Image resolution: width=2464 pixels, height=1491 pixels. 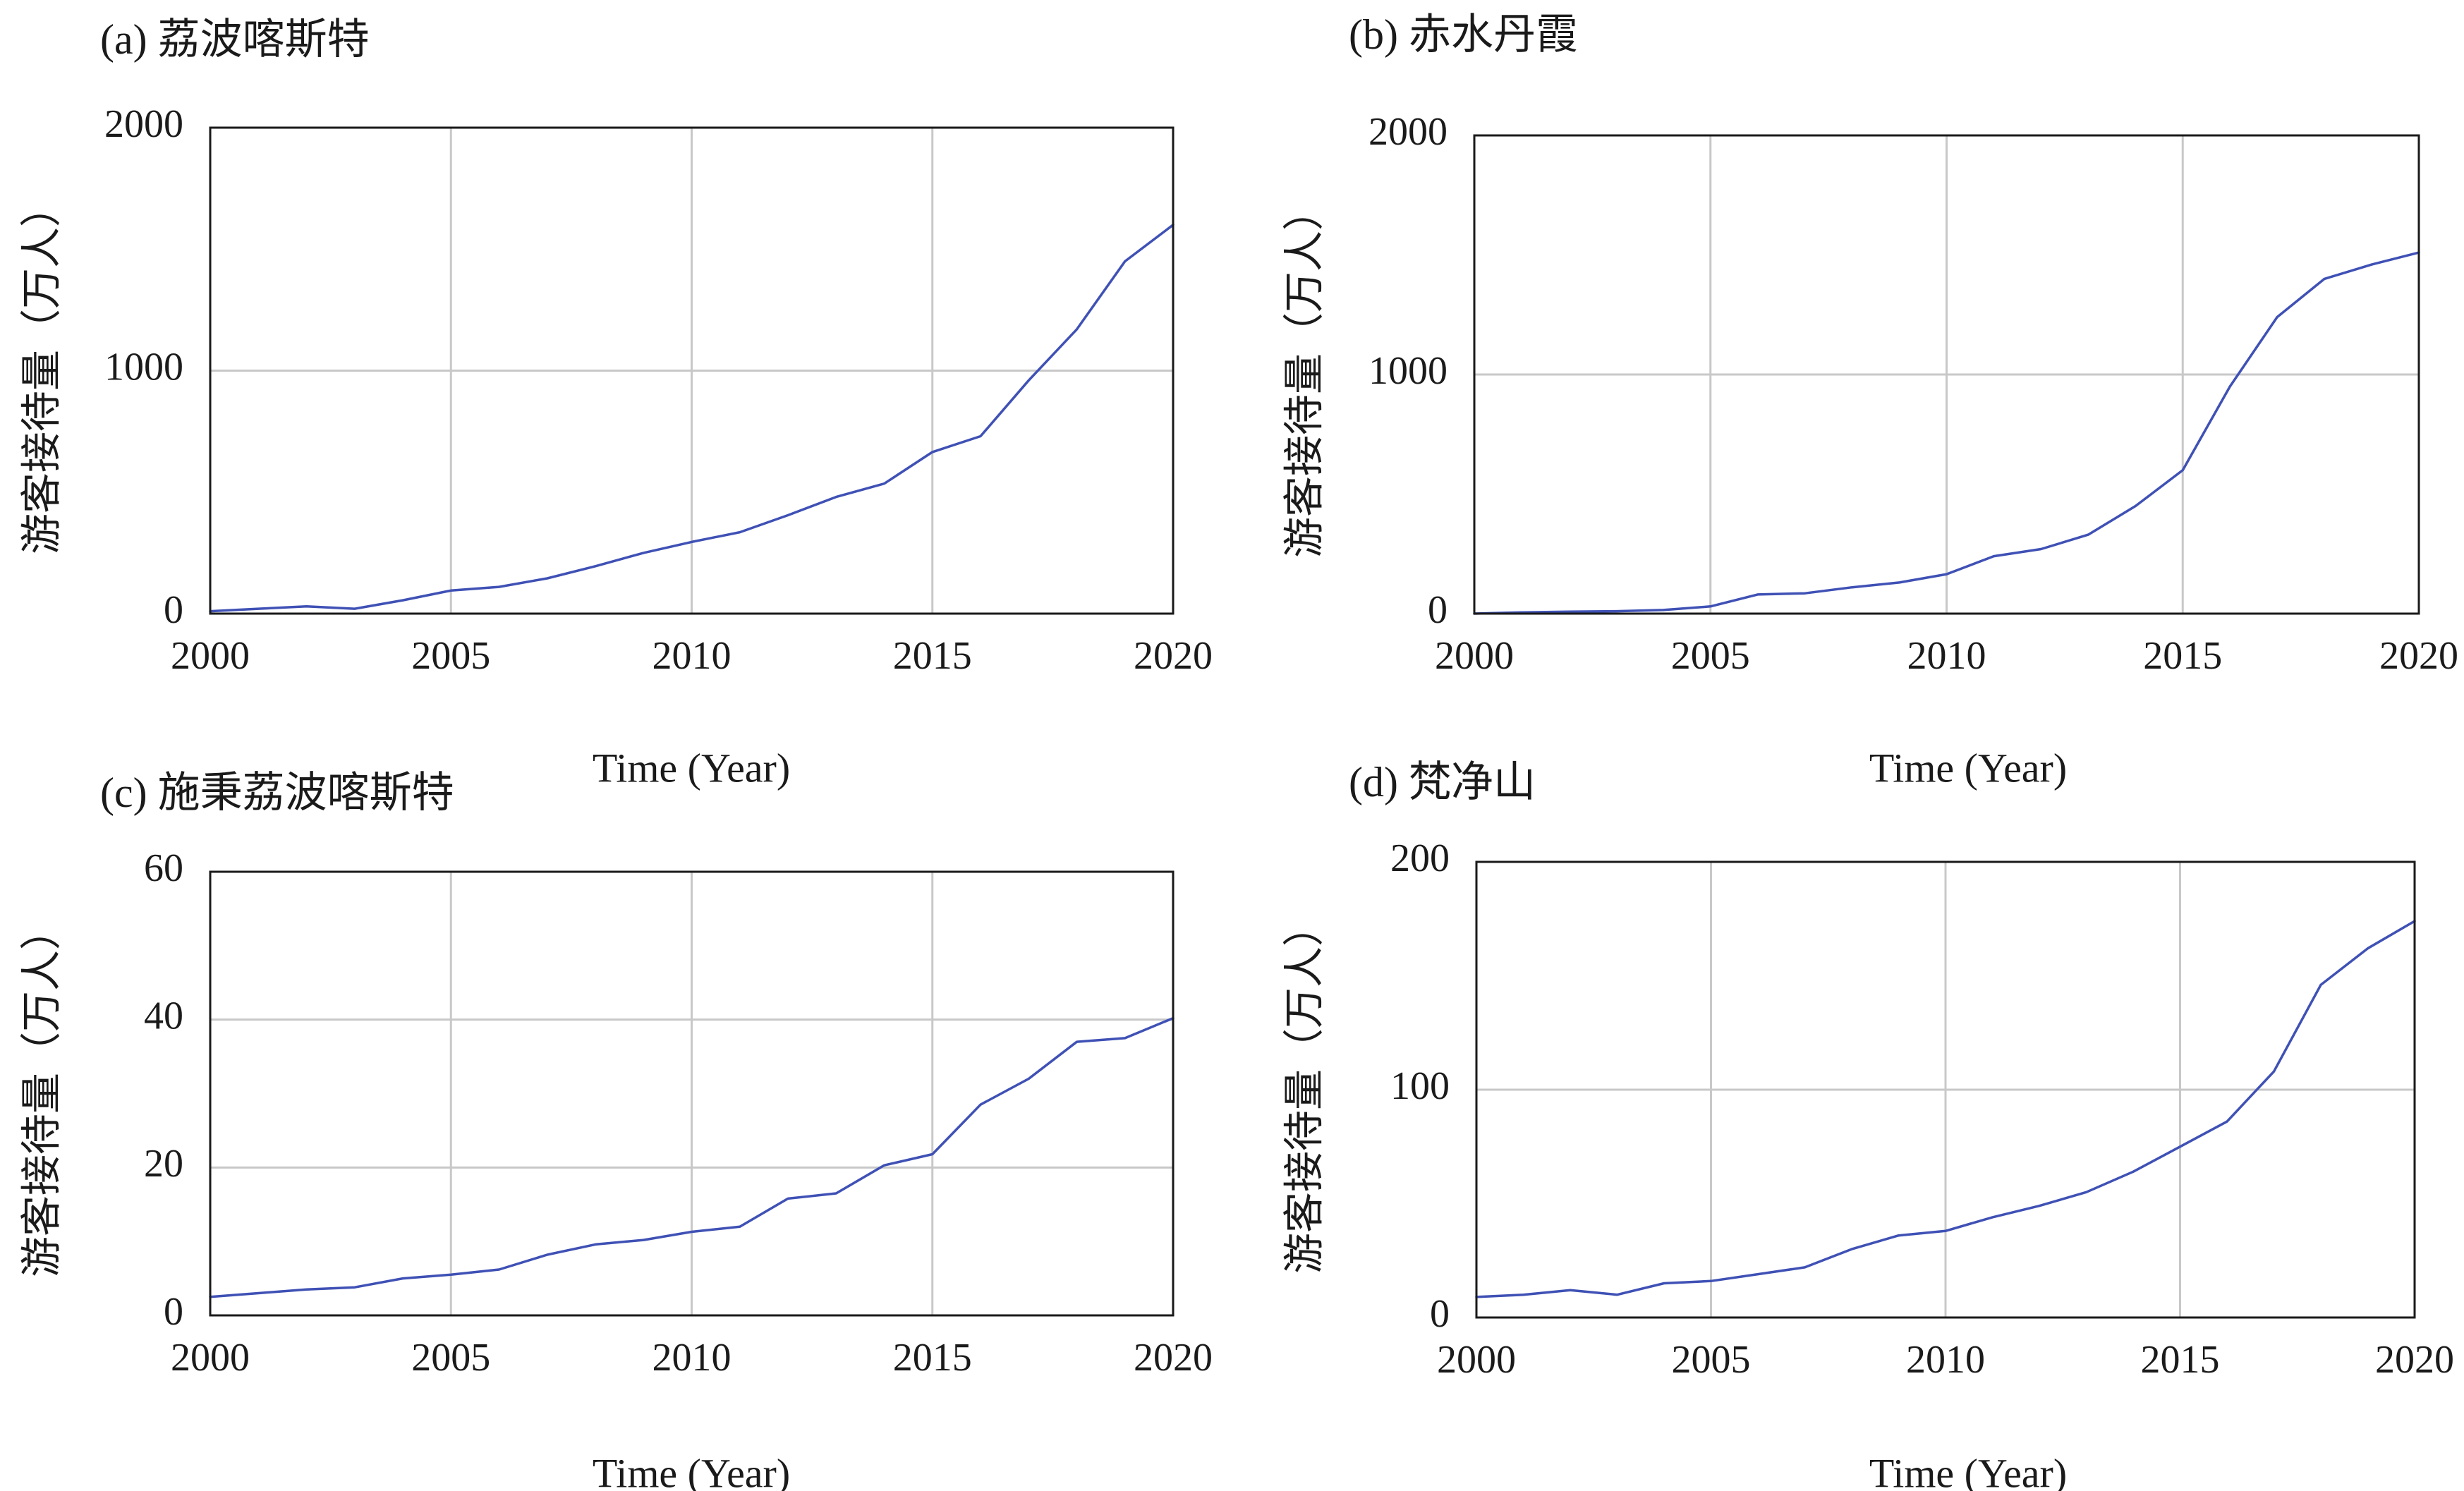 What do you see at coordinates (1442, 782) in the screenshot?
I see `chart-title: (d) 梵净山` at bounding box center [1442, 782].